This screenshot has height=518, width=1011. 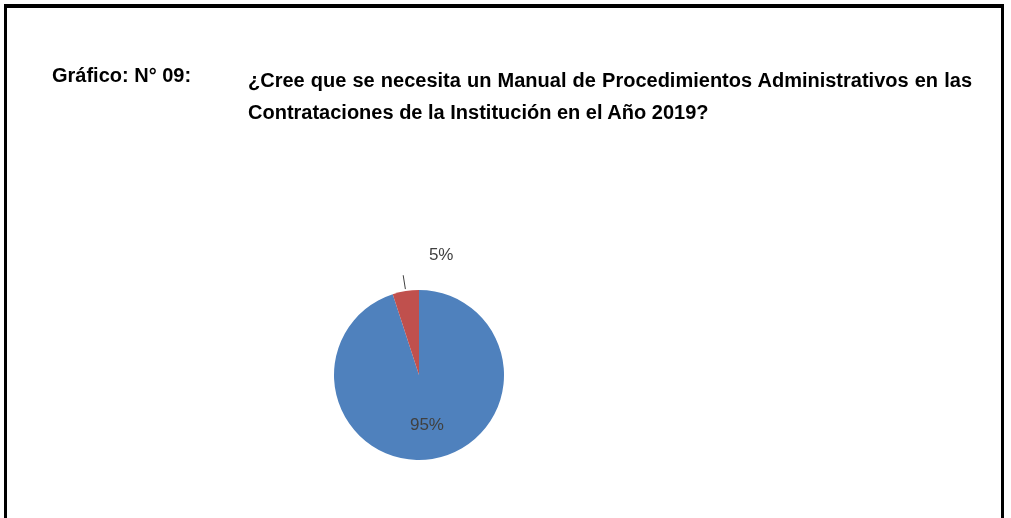 I want to click on text: Gráfico: N° 09:, so click(x=122, y=75).